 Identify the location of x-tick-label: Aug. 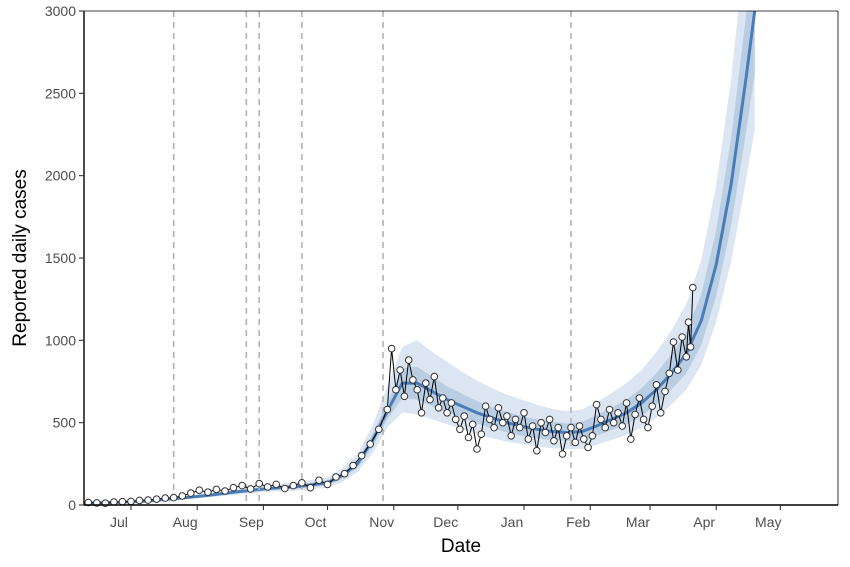
(185, 522).